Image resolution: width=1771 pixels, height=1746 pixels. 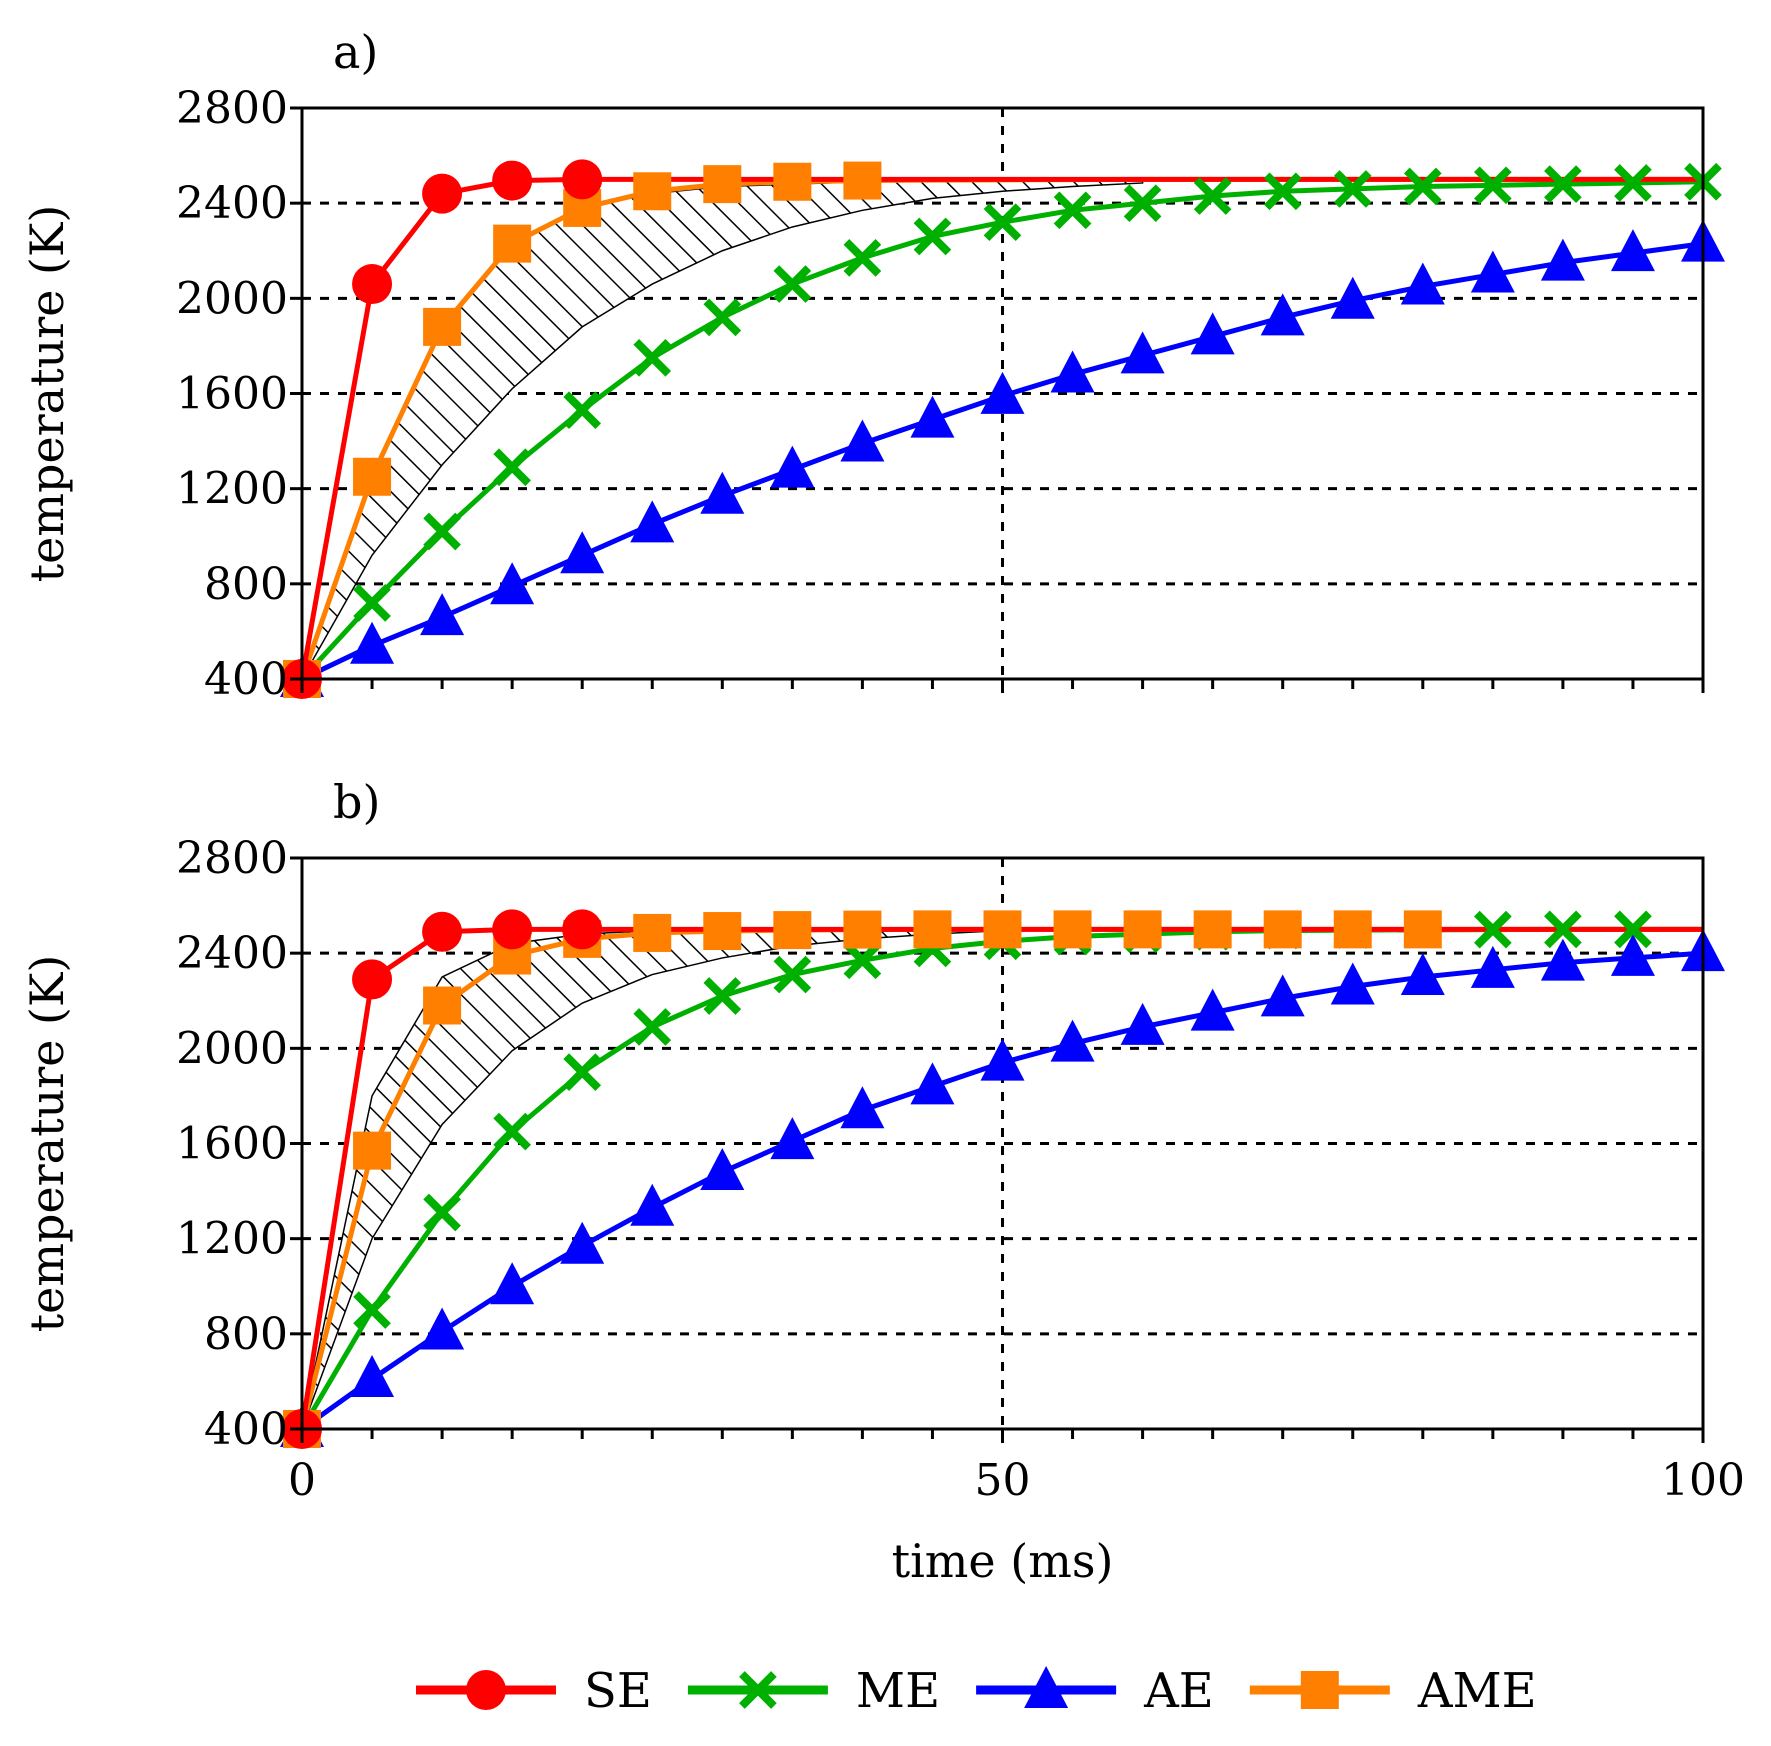 I want to click on x-tick-label: 100, so click(x=1703, y=1480).